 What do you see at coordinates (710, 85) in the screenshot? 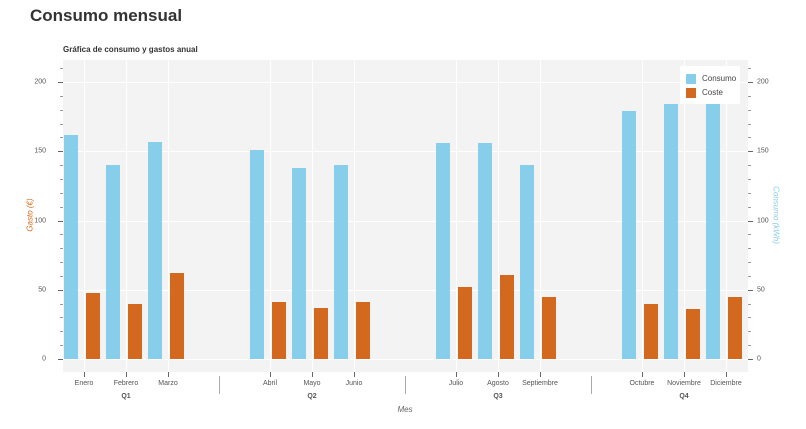
I see `legend: Consumo Coste` at bounding box center [710, 85].